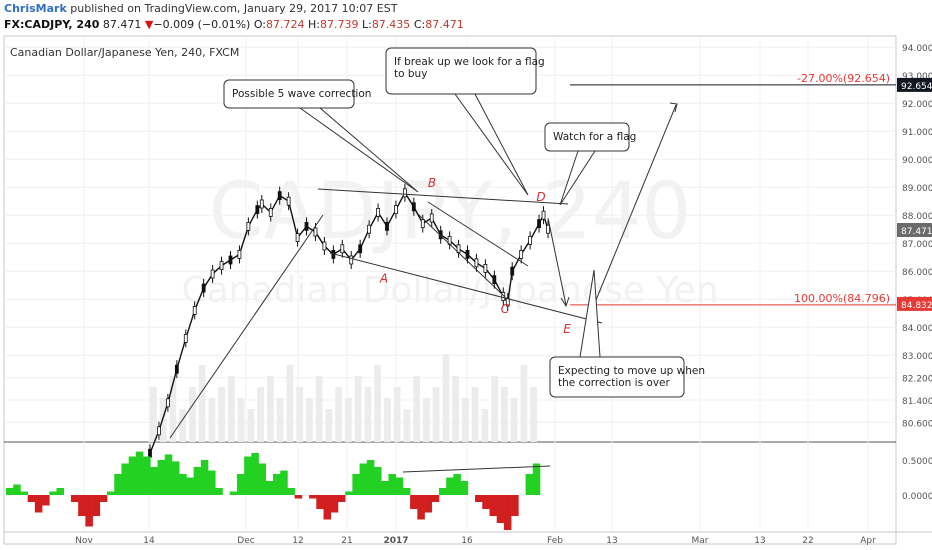 Image resolution: width=932 pixels, height=550 pixels. What do you see at coordinates (149, 541) in the screenshot?
I see `x-tick-label: 14` at bounding box center [149, 541].